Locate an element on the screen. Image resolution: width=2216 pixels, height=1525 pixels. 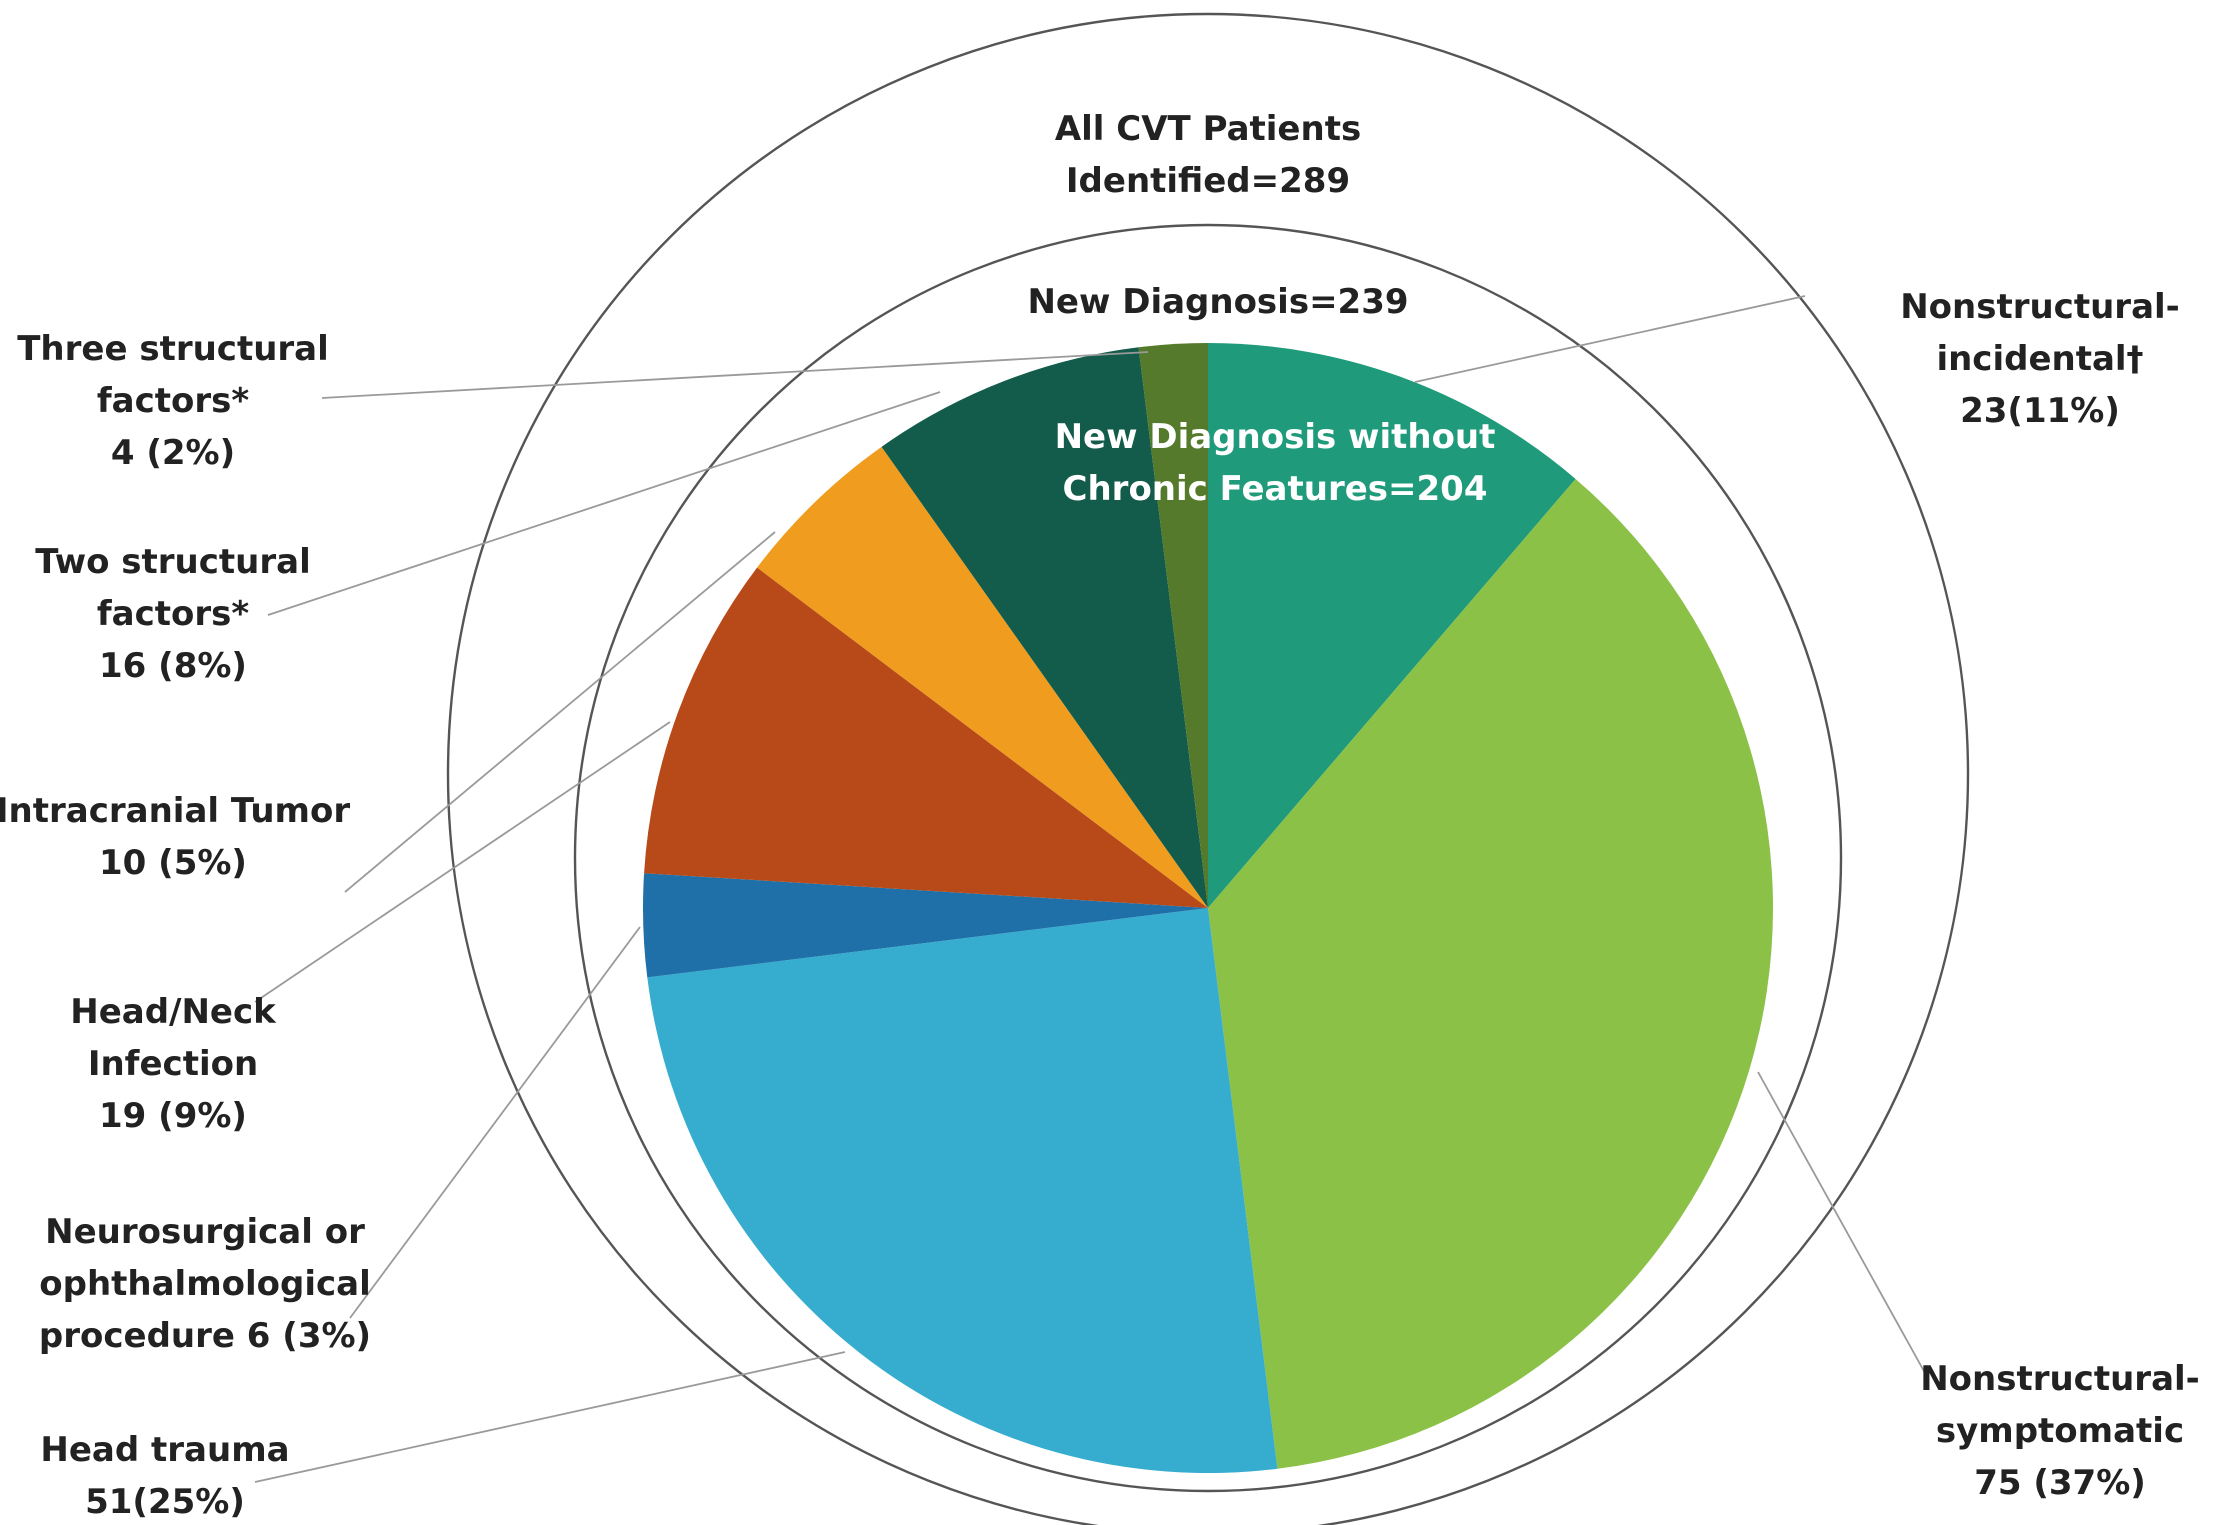
slice-label-7: Three structural factors* 4 (2%) is located at coordinates (173, 401).